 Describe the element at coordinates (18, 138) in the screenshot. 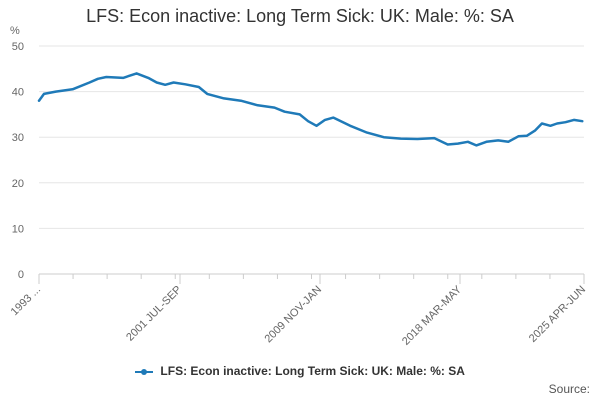

I see `y-tick-label-30: 30` at that location.